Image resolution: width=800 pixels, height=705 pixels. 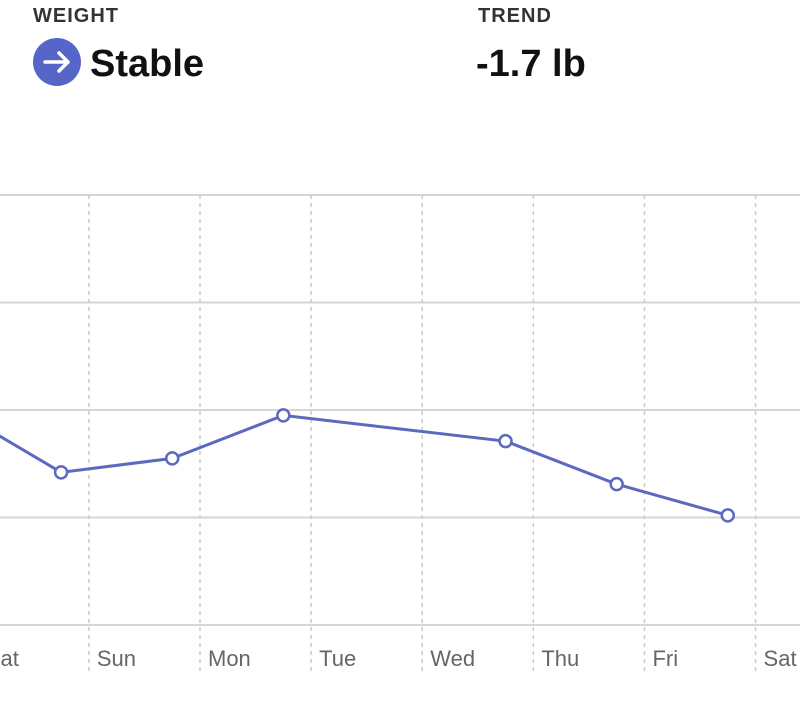 I want to click on trend-value: -1.7 lb, so click(x=531, y=64).